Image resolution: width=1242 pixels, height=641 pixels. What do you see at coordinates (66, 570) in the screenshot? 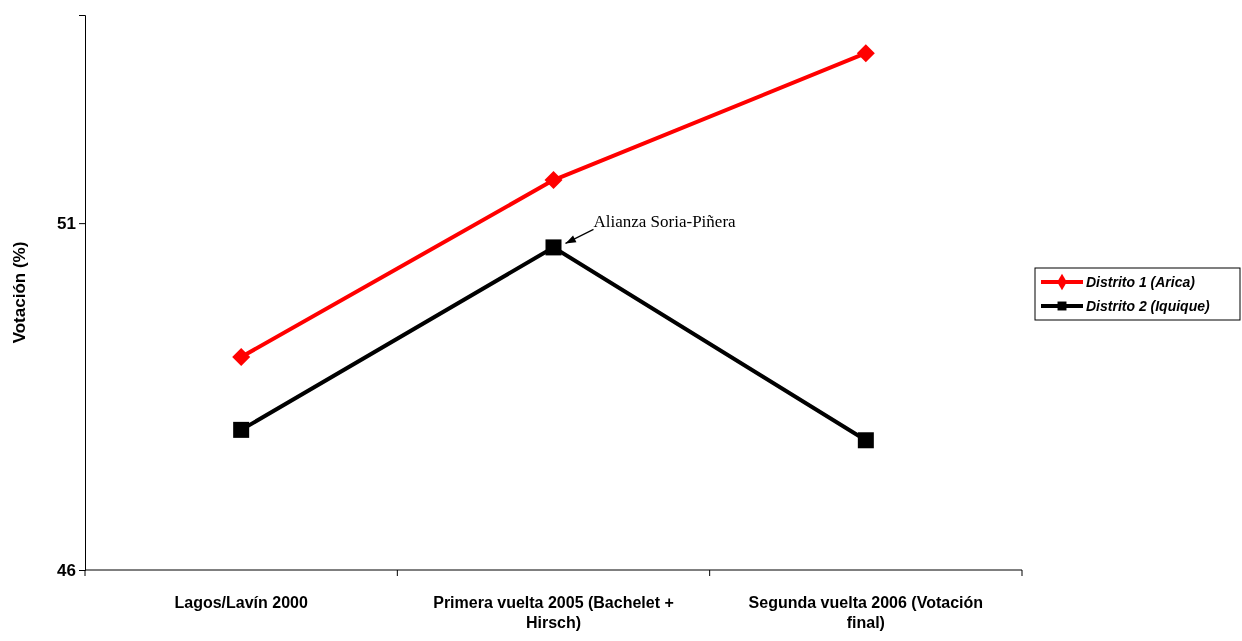
I see `y-tick-label: 46` at bounding box center [66, 570].